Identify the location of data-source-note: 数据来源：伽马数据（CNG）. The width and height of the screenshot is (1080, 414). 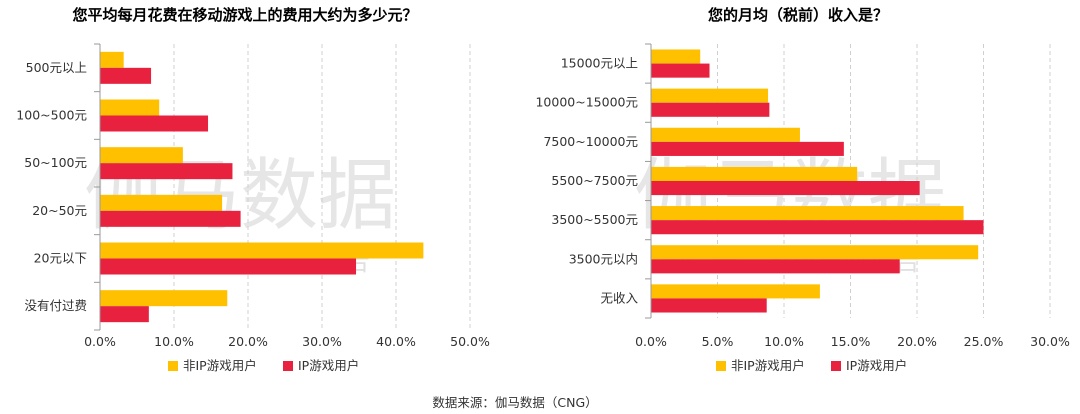
(514, 402).